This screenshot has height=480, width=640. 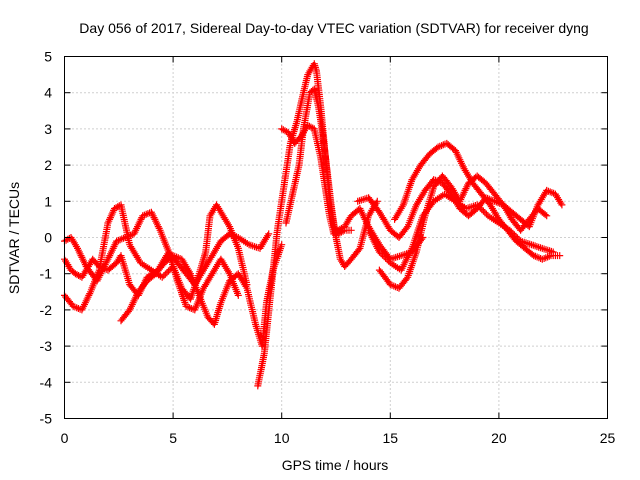 I want to click on x-tick-label: 25, so click(x=608, y=438).